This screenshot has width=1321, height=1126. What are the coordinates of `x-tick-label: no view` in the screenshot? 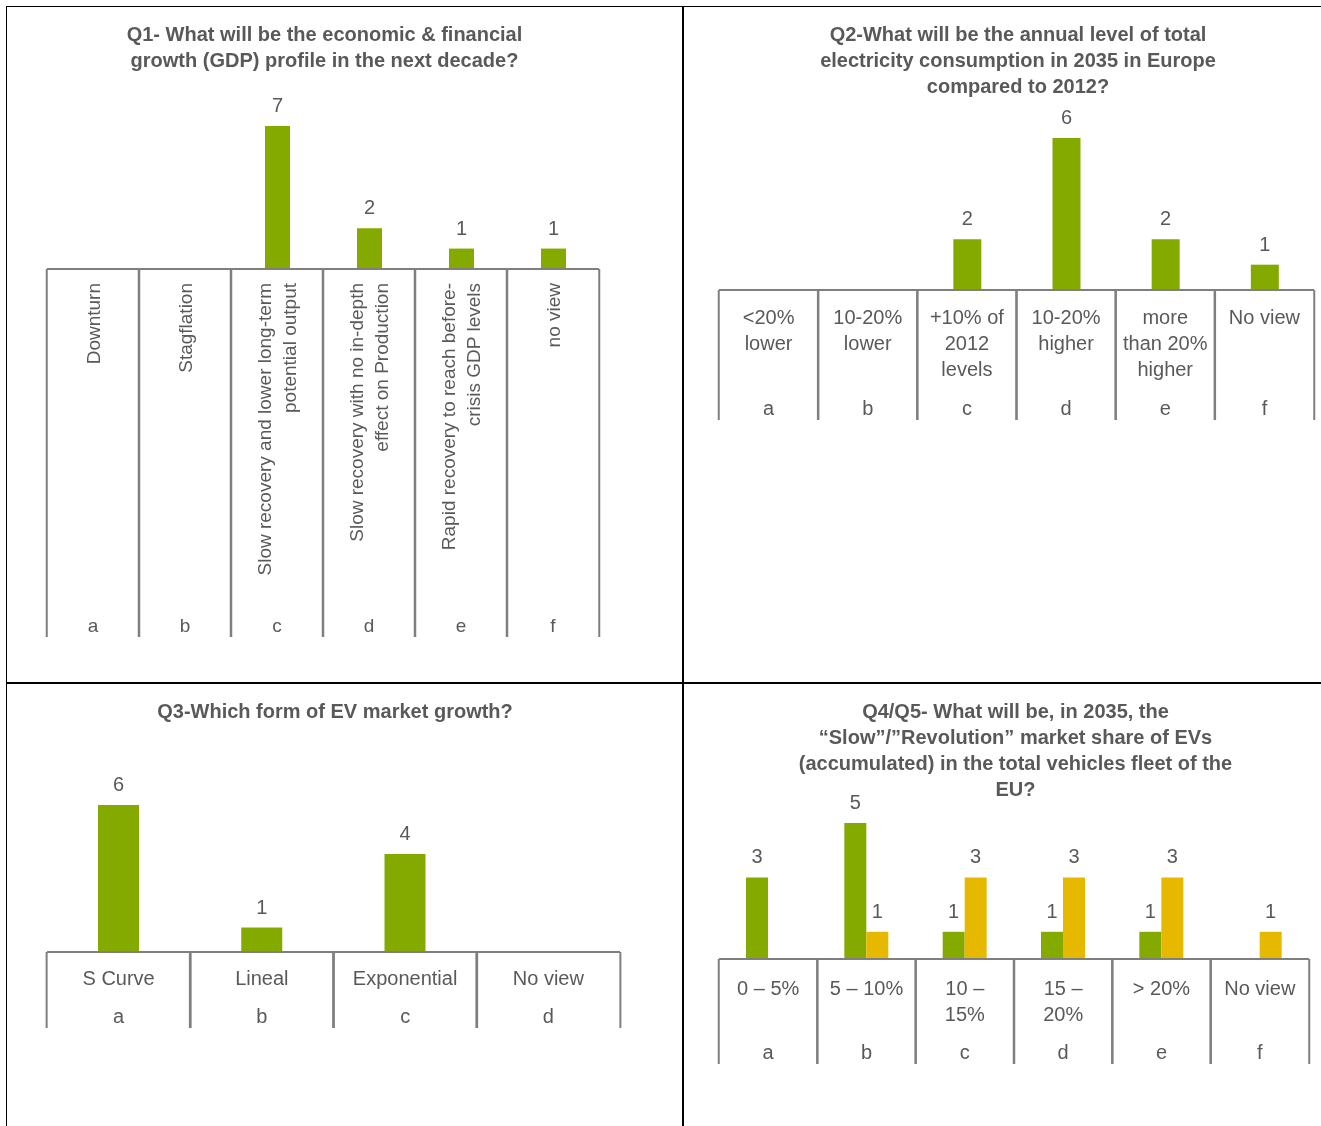 It's located at (553, 315).